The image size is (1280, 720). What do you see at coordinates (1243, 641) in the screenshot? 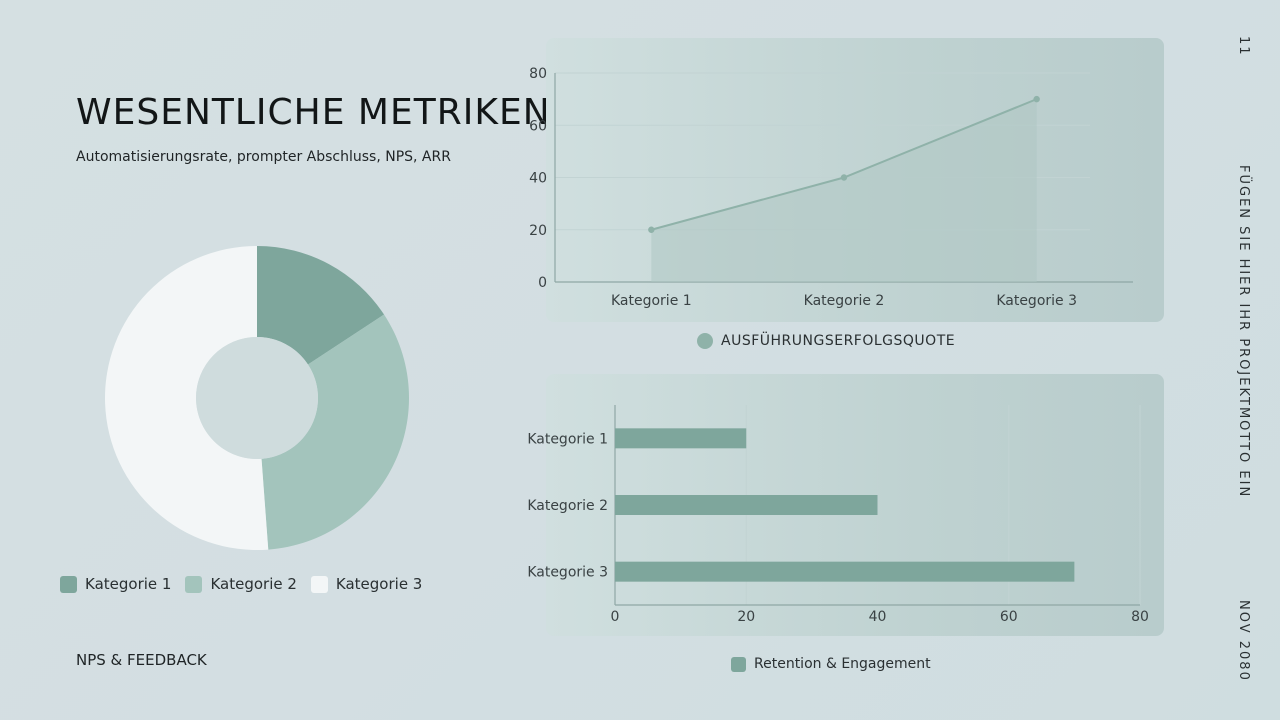
I see `slide-date: NOV 2080` at bounding box center [1243, 641].